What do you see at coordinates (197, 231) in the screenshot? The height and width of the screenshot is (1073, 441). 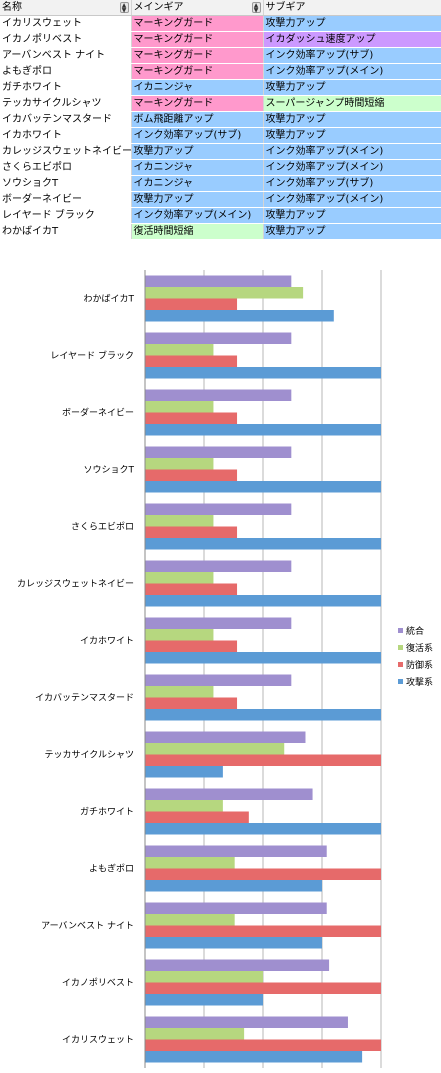 I see `cell-main-gear: 復活時間短縮` at bounding box center [197, 231].